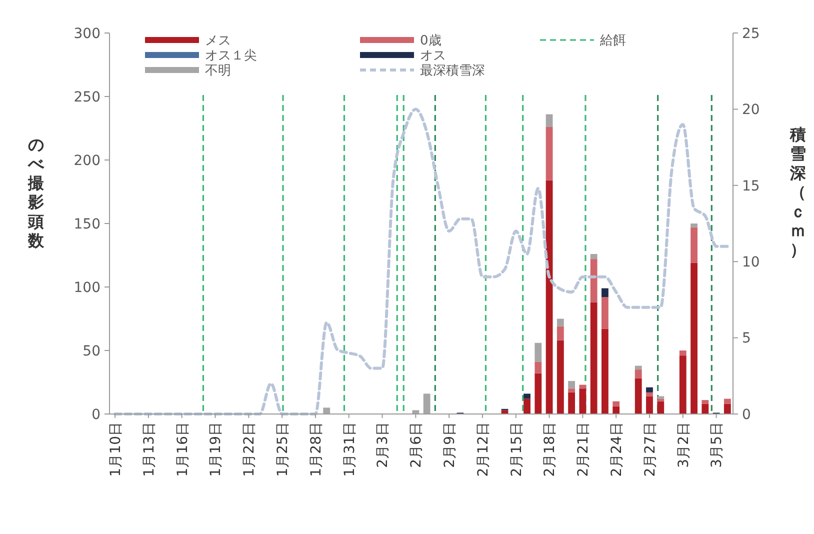 Image resolution: width=814 pixels, height=534 pixels. Describe the element at coordinates (584, 449) in the screenshot. I see `x-tick-label: 2月21日` at that location.